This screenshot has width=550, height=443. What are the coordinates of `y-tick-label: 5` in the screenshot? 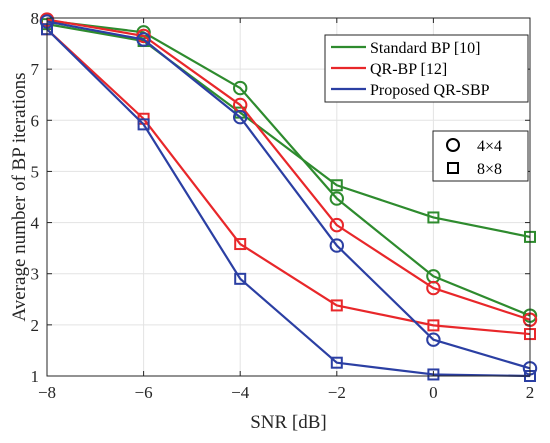 It's located at (35, 171).